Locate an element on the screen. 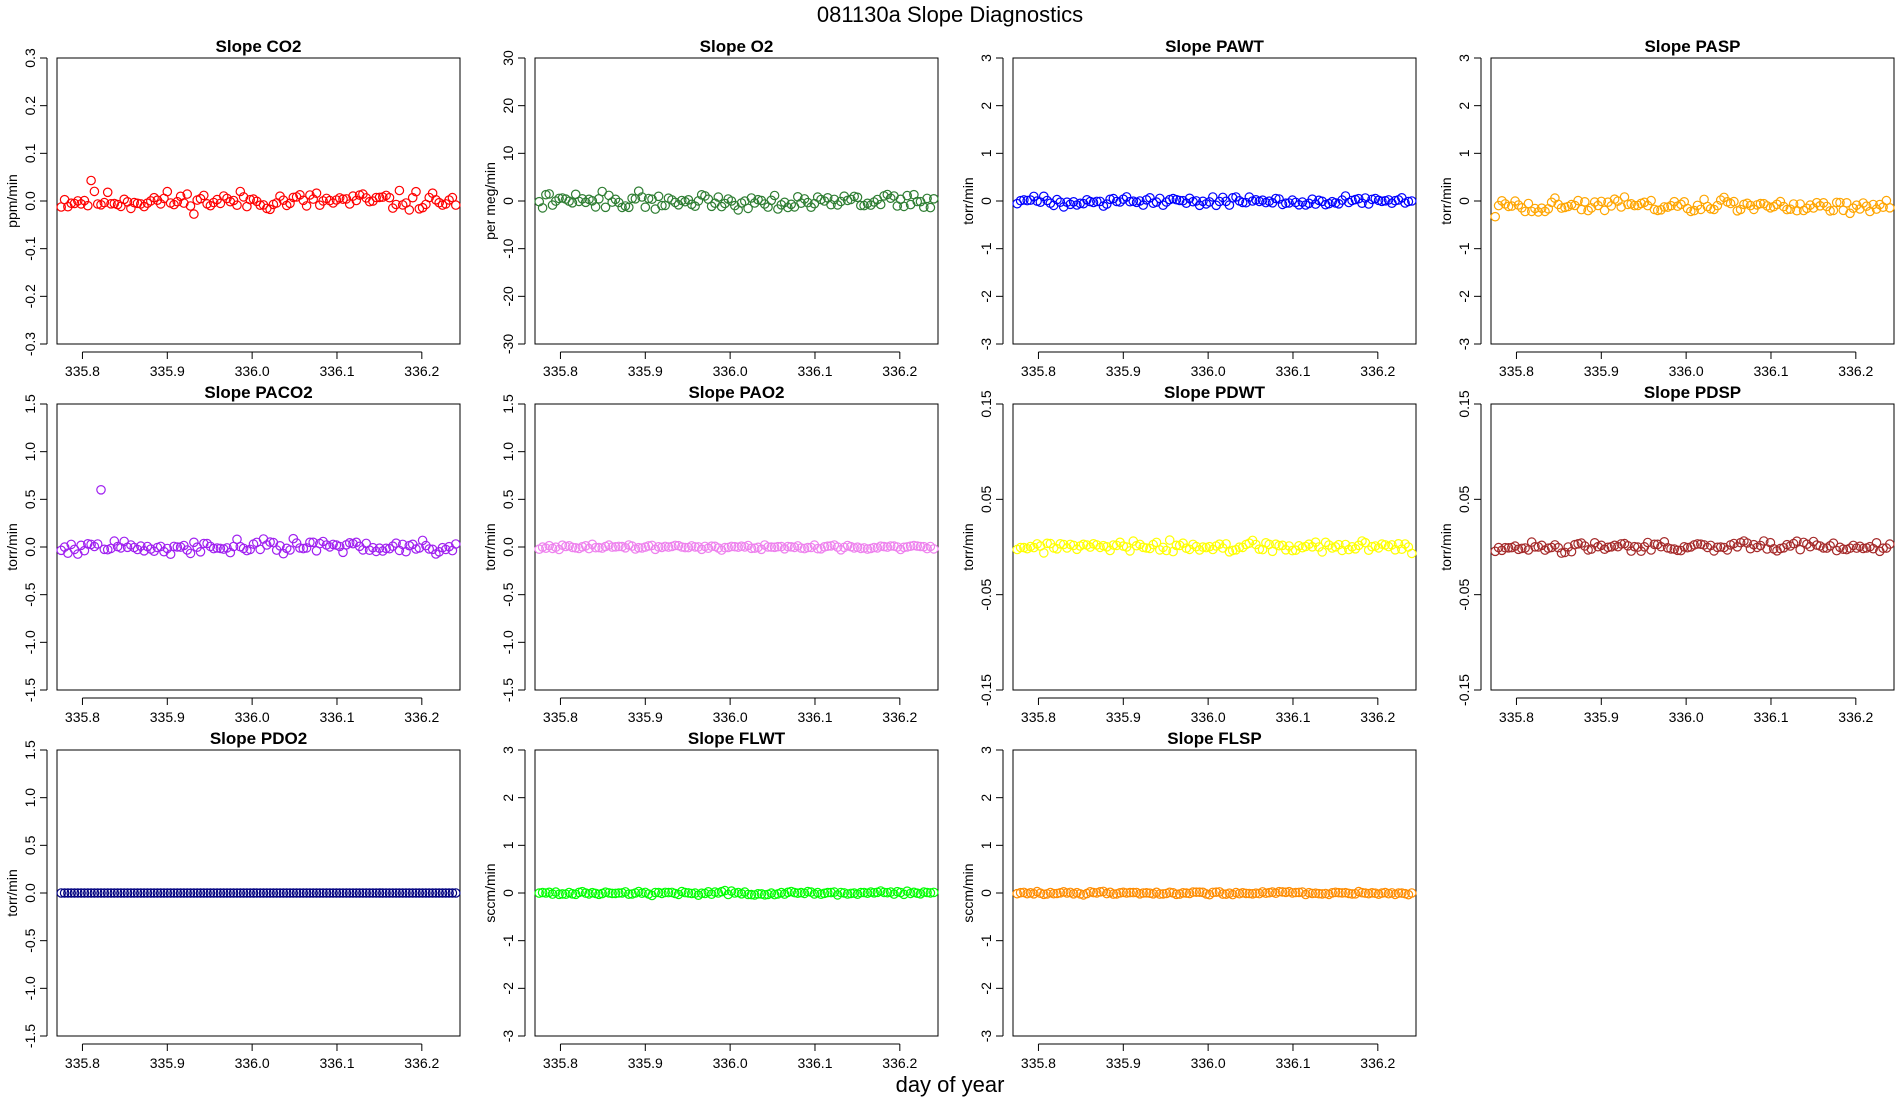  y-tick-label: 2 is located at coordinates (1464, 106).